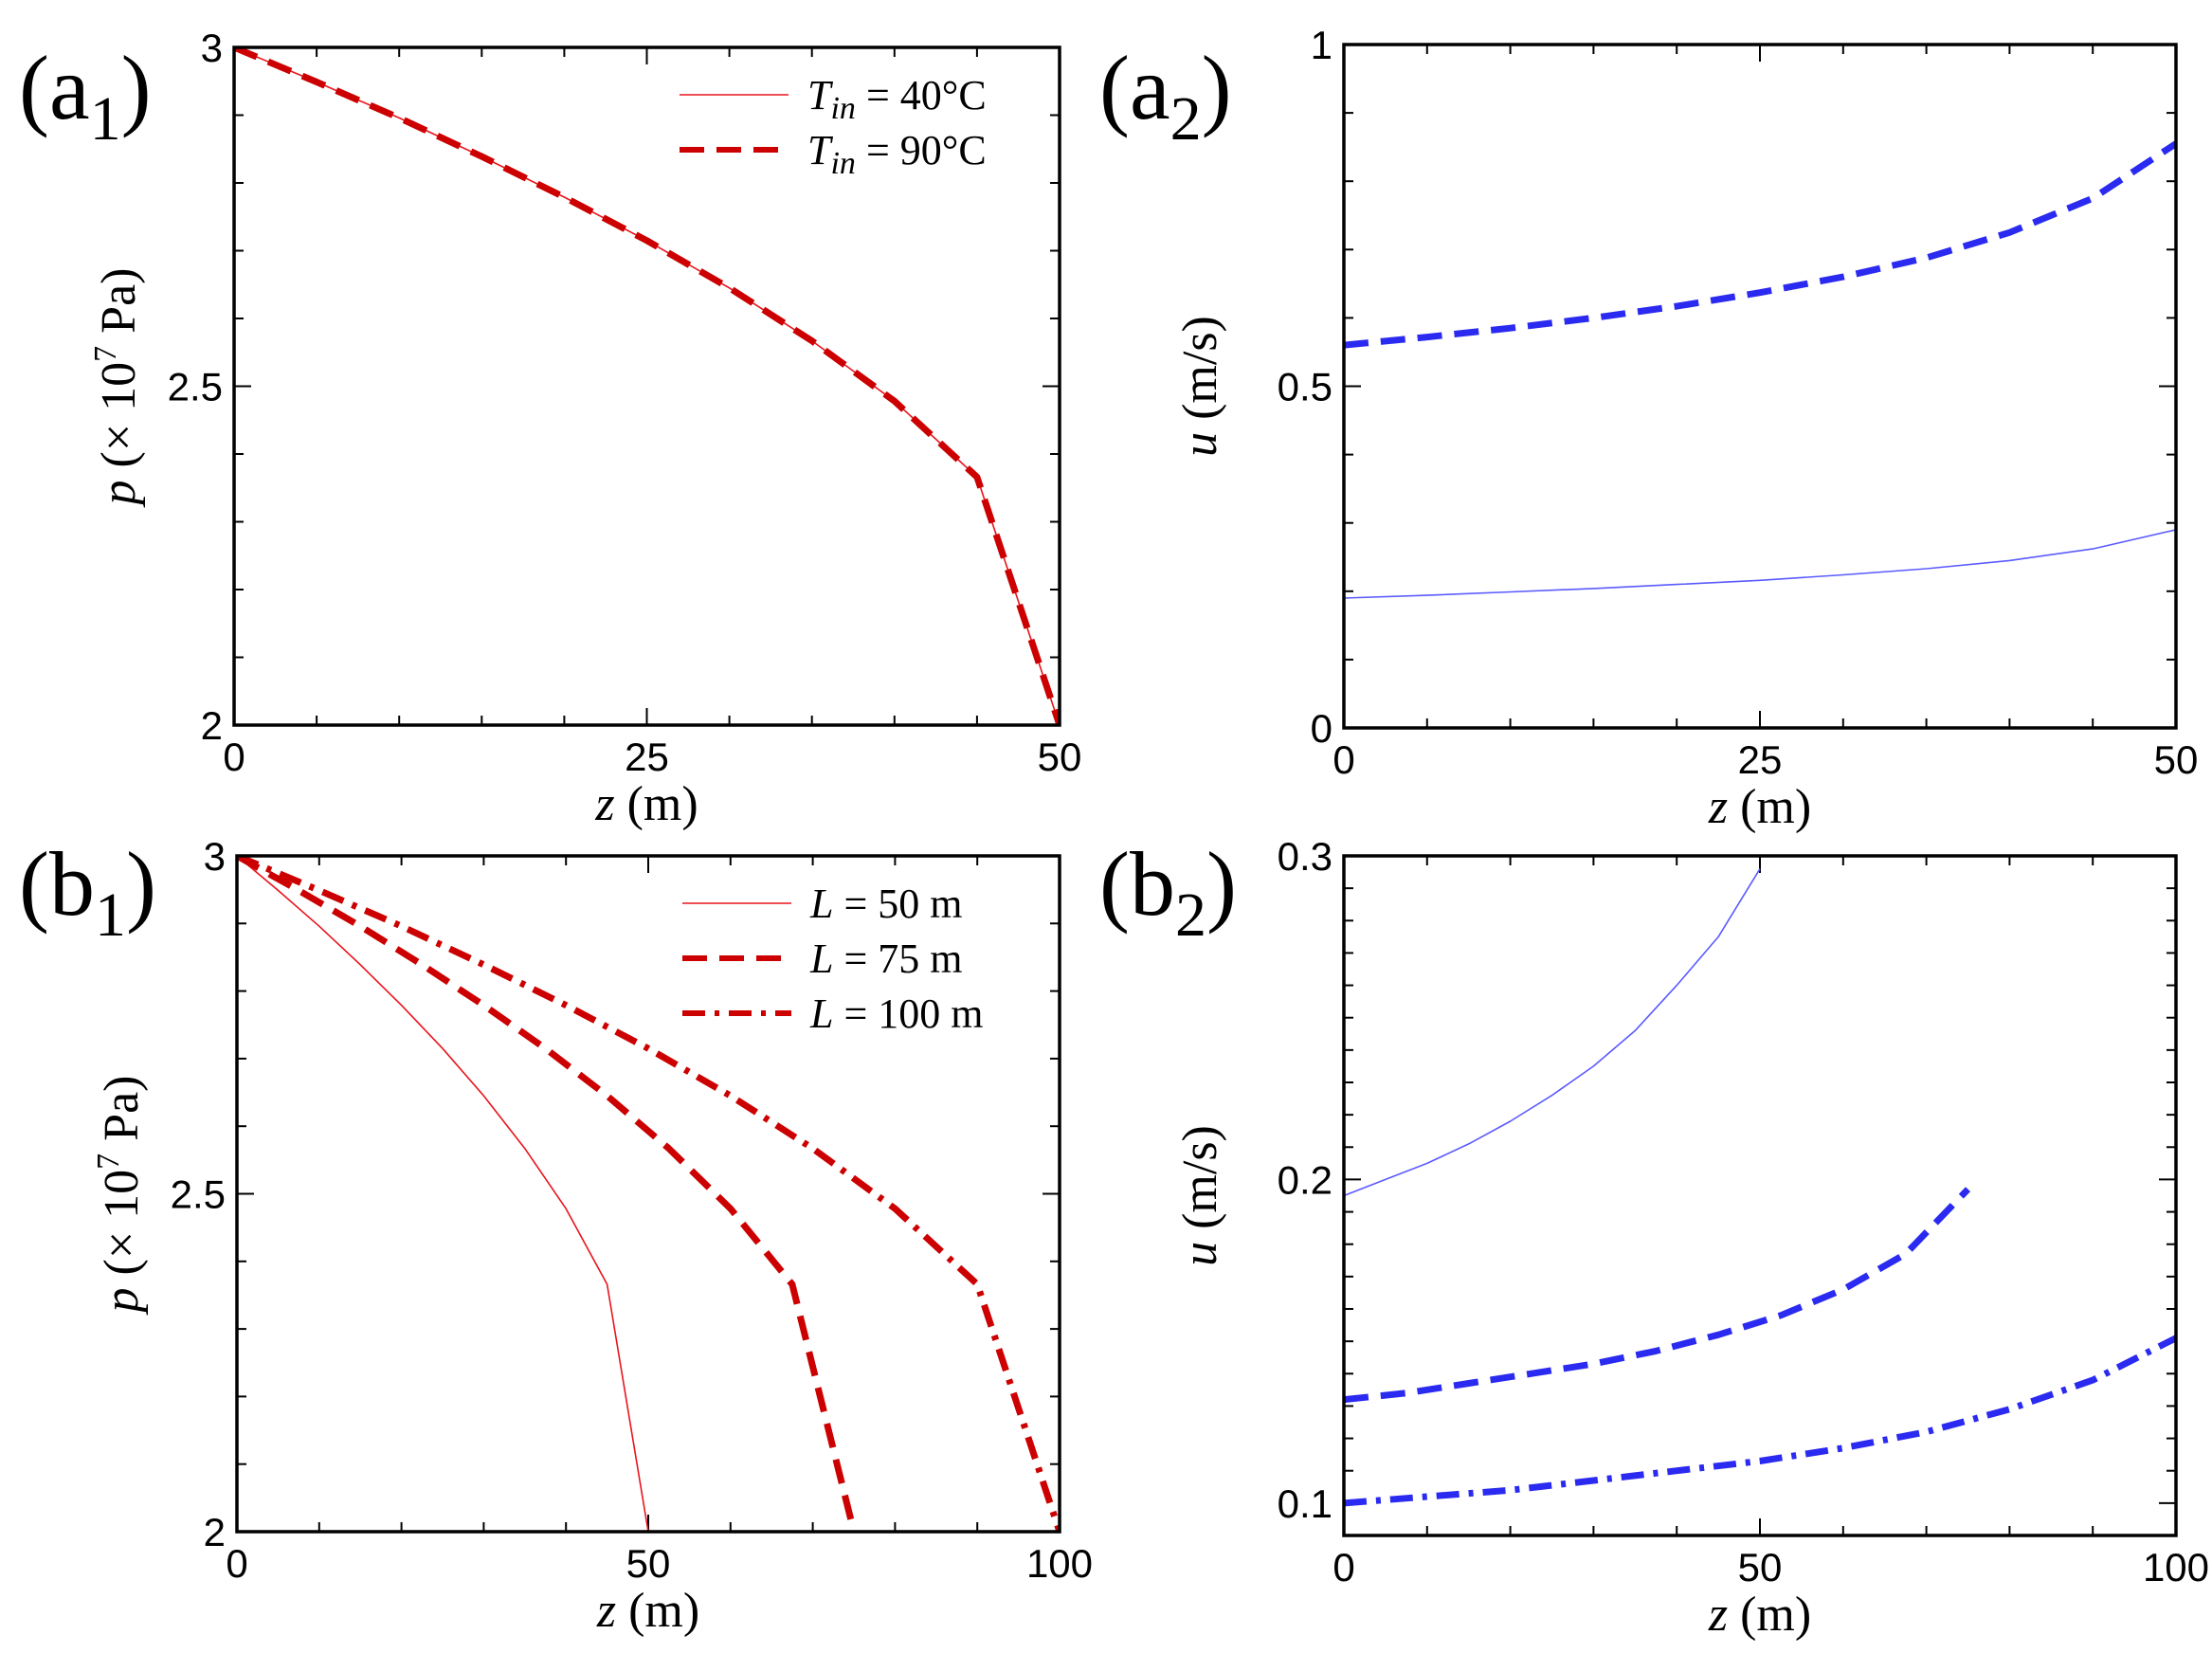 Image resolution: width=2212 pixels, height=1653 pixels. I want to click on legend-entry: L = 50 m, so click(886, 904).